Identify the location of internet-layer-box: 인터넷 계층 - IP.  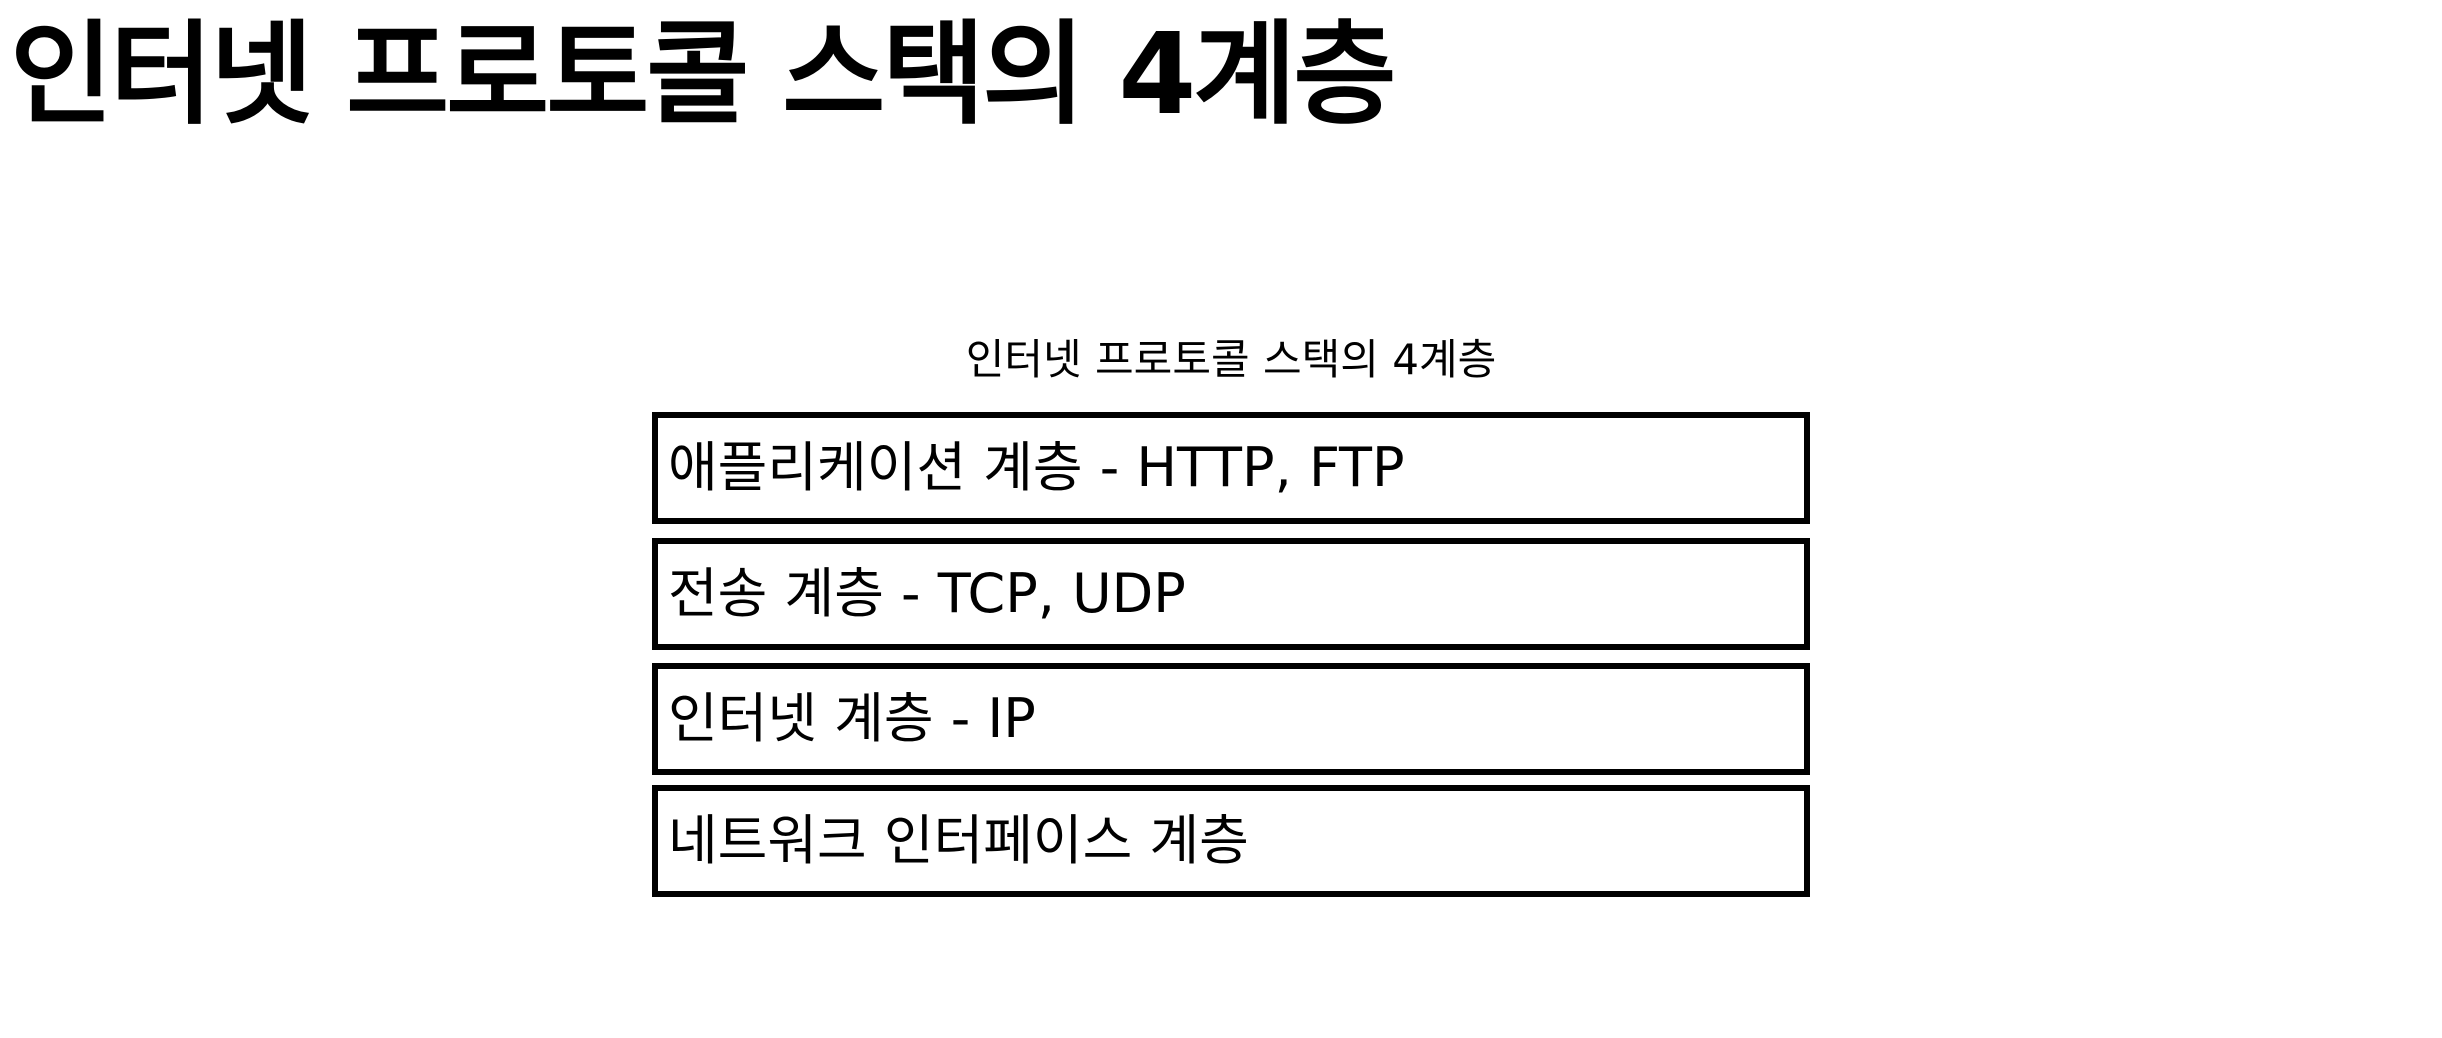
(1231, 719).